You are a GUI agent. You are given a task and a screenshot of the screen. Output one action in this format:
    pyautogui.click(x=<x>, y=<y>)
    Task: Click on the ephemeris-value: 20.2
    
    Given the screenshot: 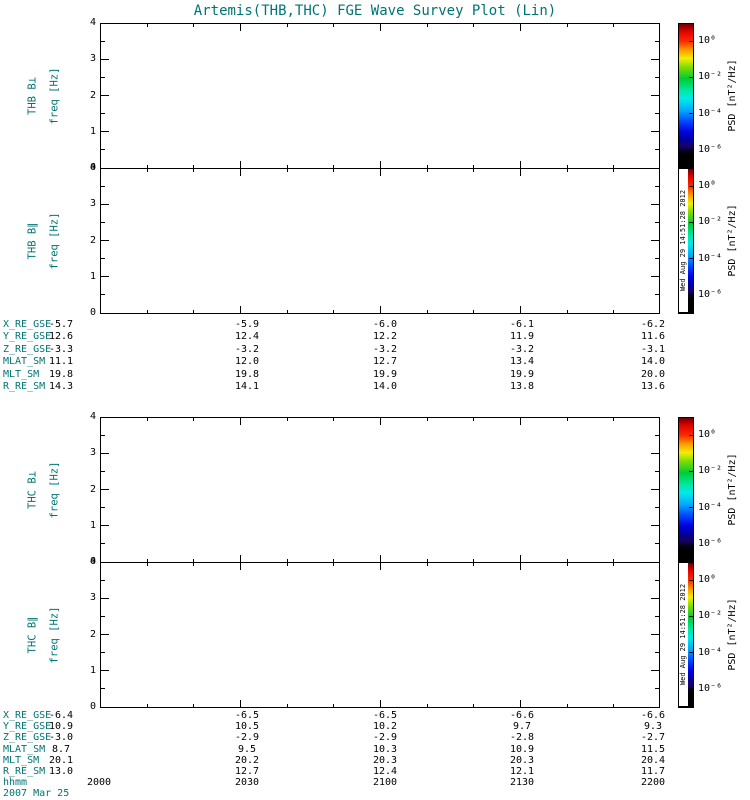 What is the action you would take?
    pyautogui.click(x=247, y=760)
    